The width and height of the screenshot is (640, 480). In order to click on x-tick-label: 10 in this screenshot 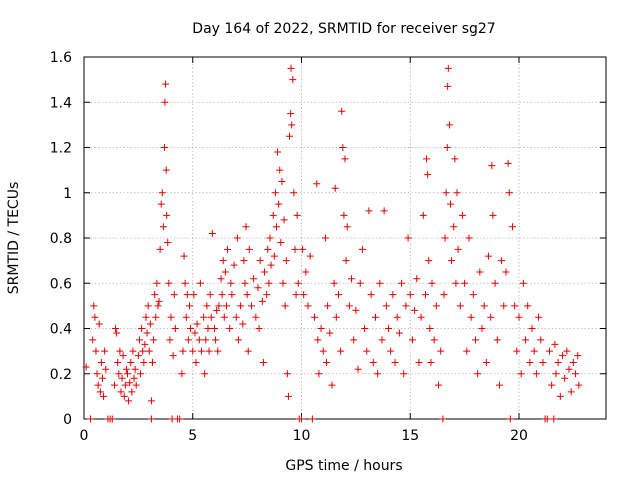, I will do `click(302, 436)`.